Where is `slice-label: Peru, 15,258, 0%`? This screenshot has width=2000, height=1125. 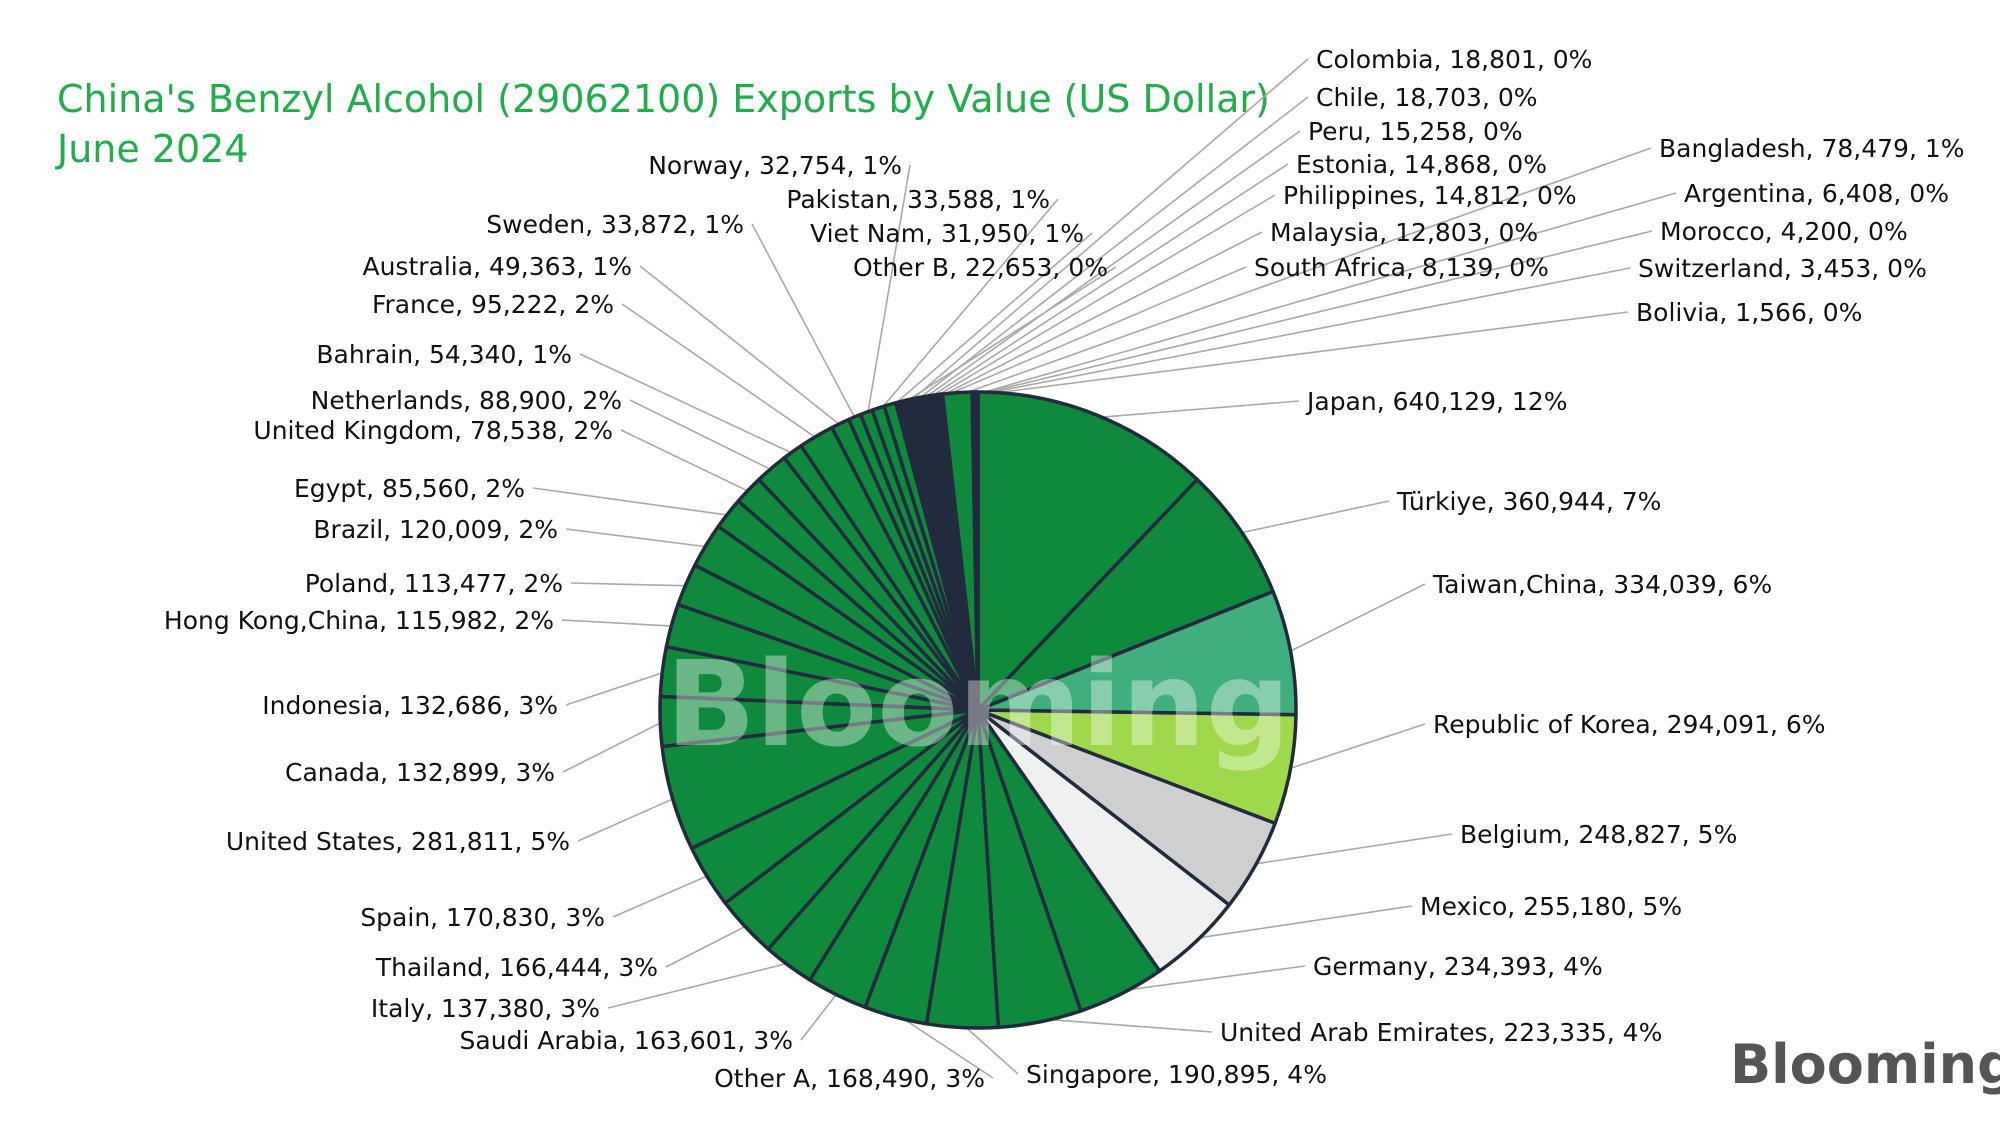
slice-label: Peru, 15,258, 0% is located at coordinates (1415, 131).